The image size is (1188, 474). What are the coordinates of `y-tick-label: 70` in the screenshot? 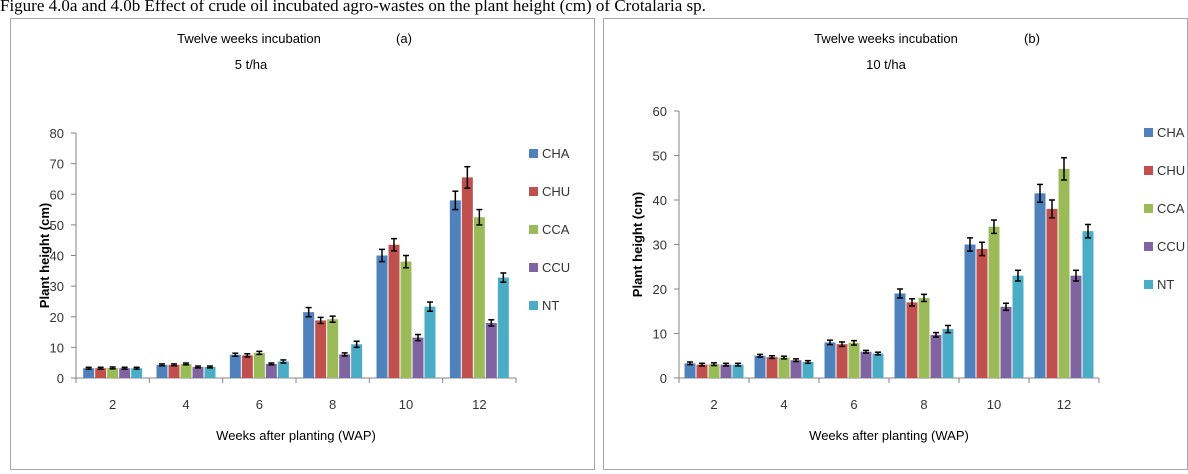 It's located at (57, 164).